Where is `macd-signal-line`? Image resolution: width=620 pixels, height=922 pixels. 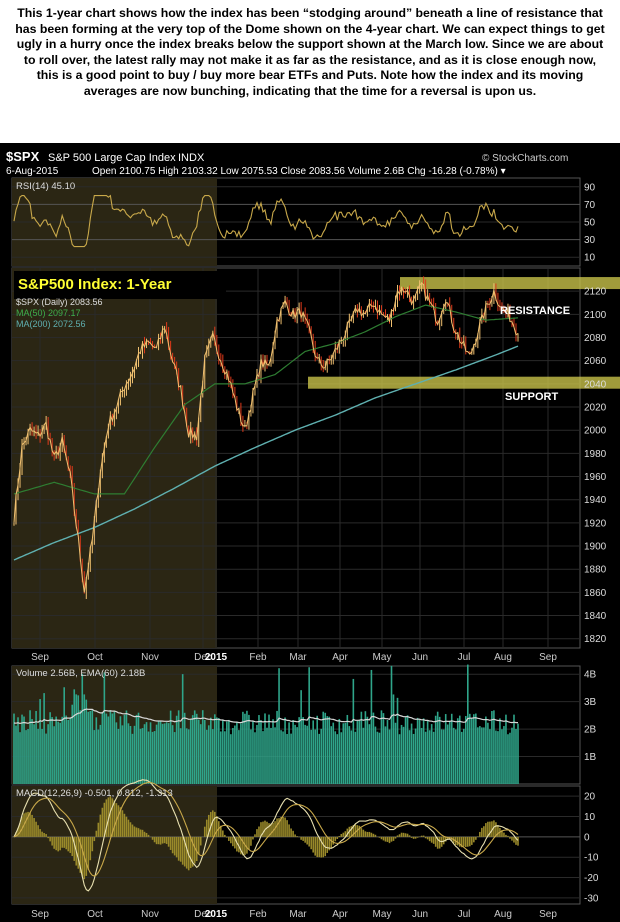 macd-signal-line is located at coordinates (266, 829).